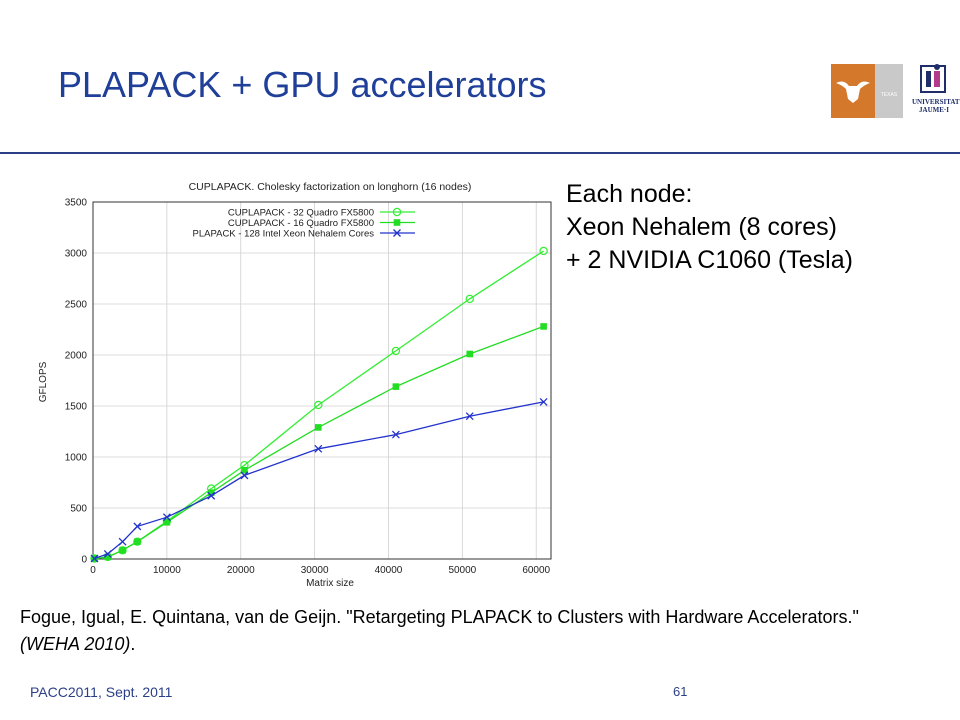  Describe the element at coordinates (389, 570) in the screenshot. I see `x-tick-label: 40000` at that location.